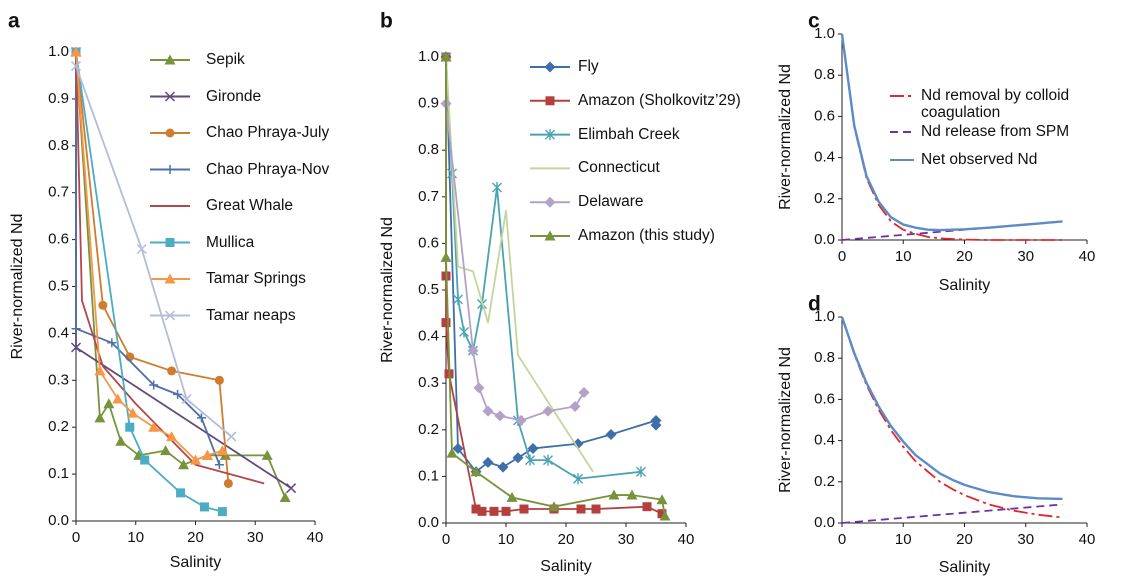 This screenshot has width=1139, height=578. Describe the element at coordinates (58, 332) in the screenshot. I see `y-tick-label: 0.4` at that location.